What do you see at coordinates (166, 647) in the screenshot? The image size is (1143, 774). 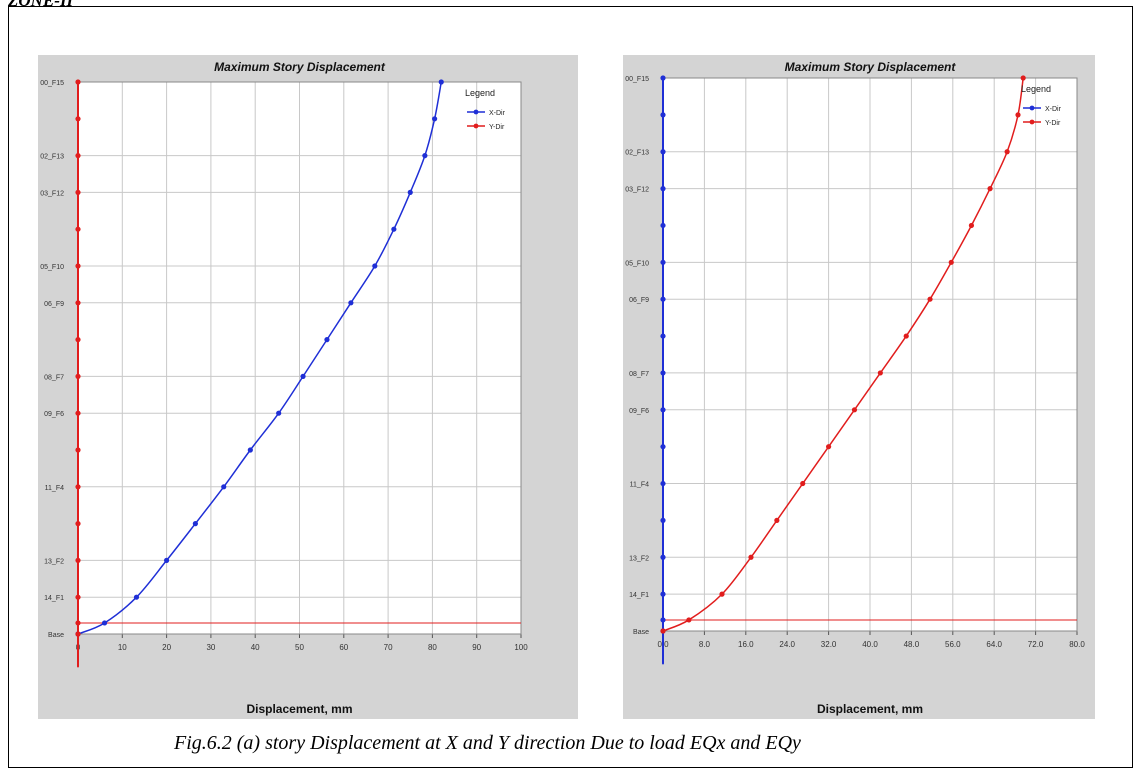 I see `x-tick-label: 20` at bounding box center [166, 647].